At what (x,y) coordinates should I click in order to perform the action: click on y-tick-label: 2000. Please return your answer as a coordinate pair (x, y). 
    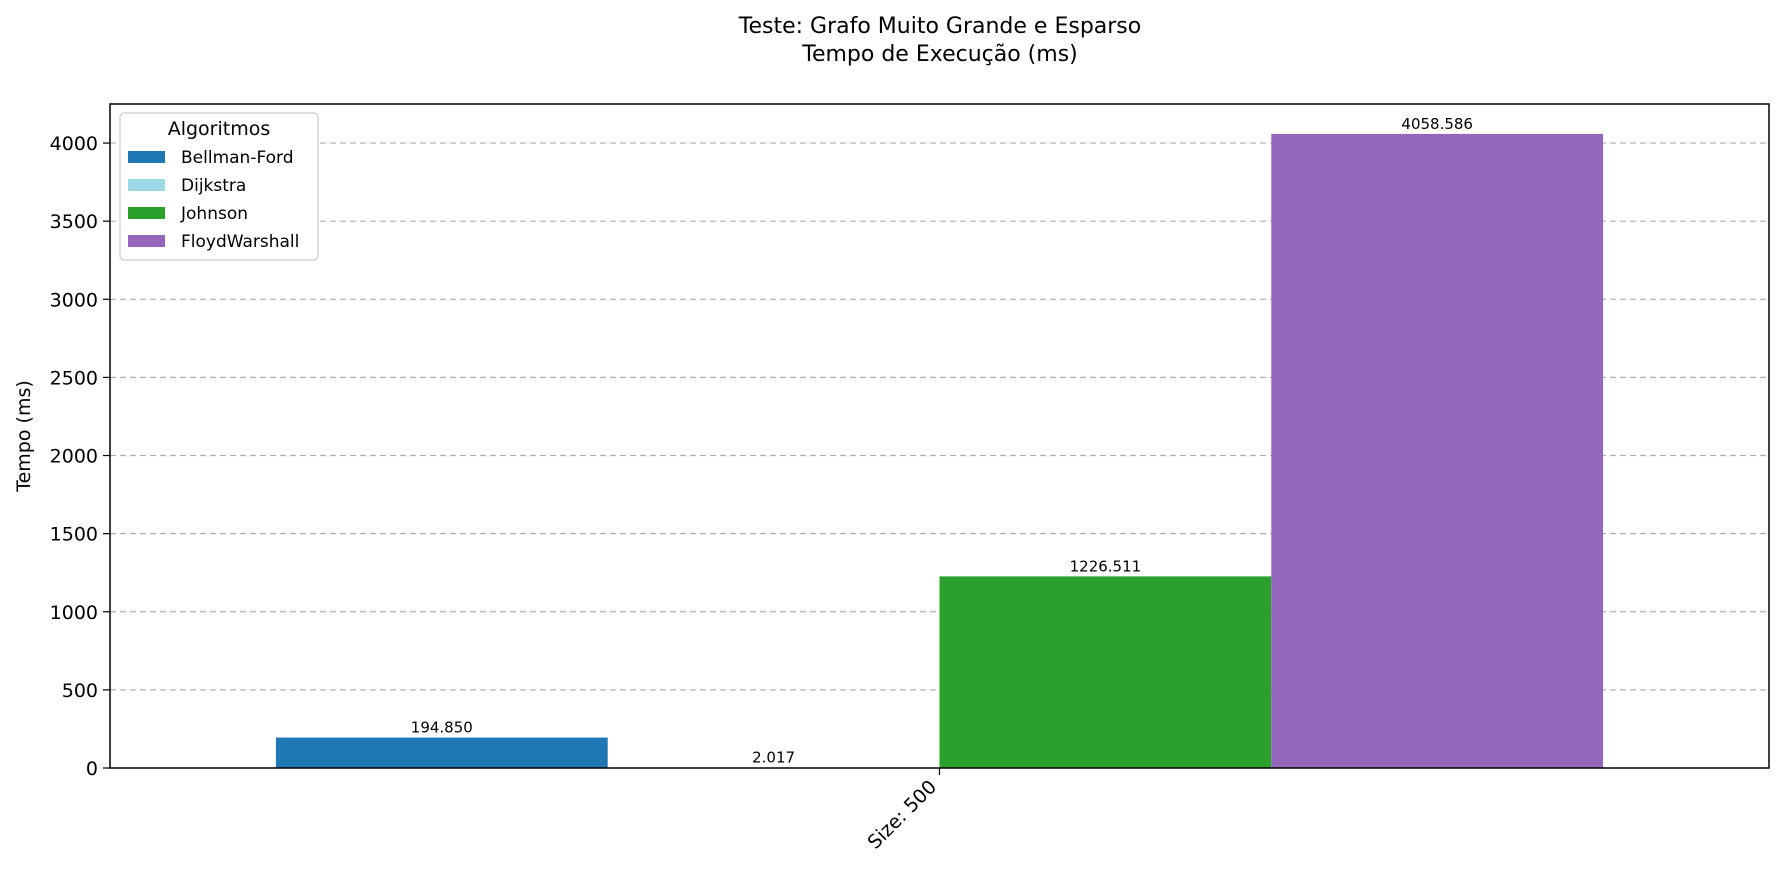
    Looking at the image, I should click on (74, 457).